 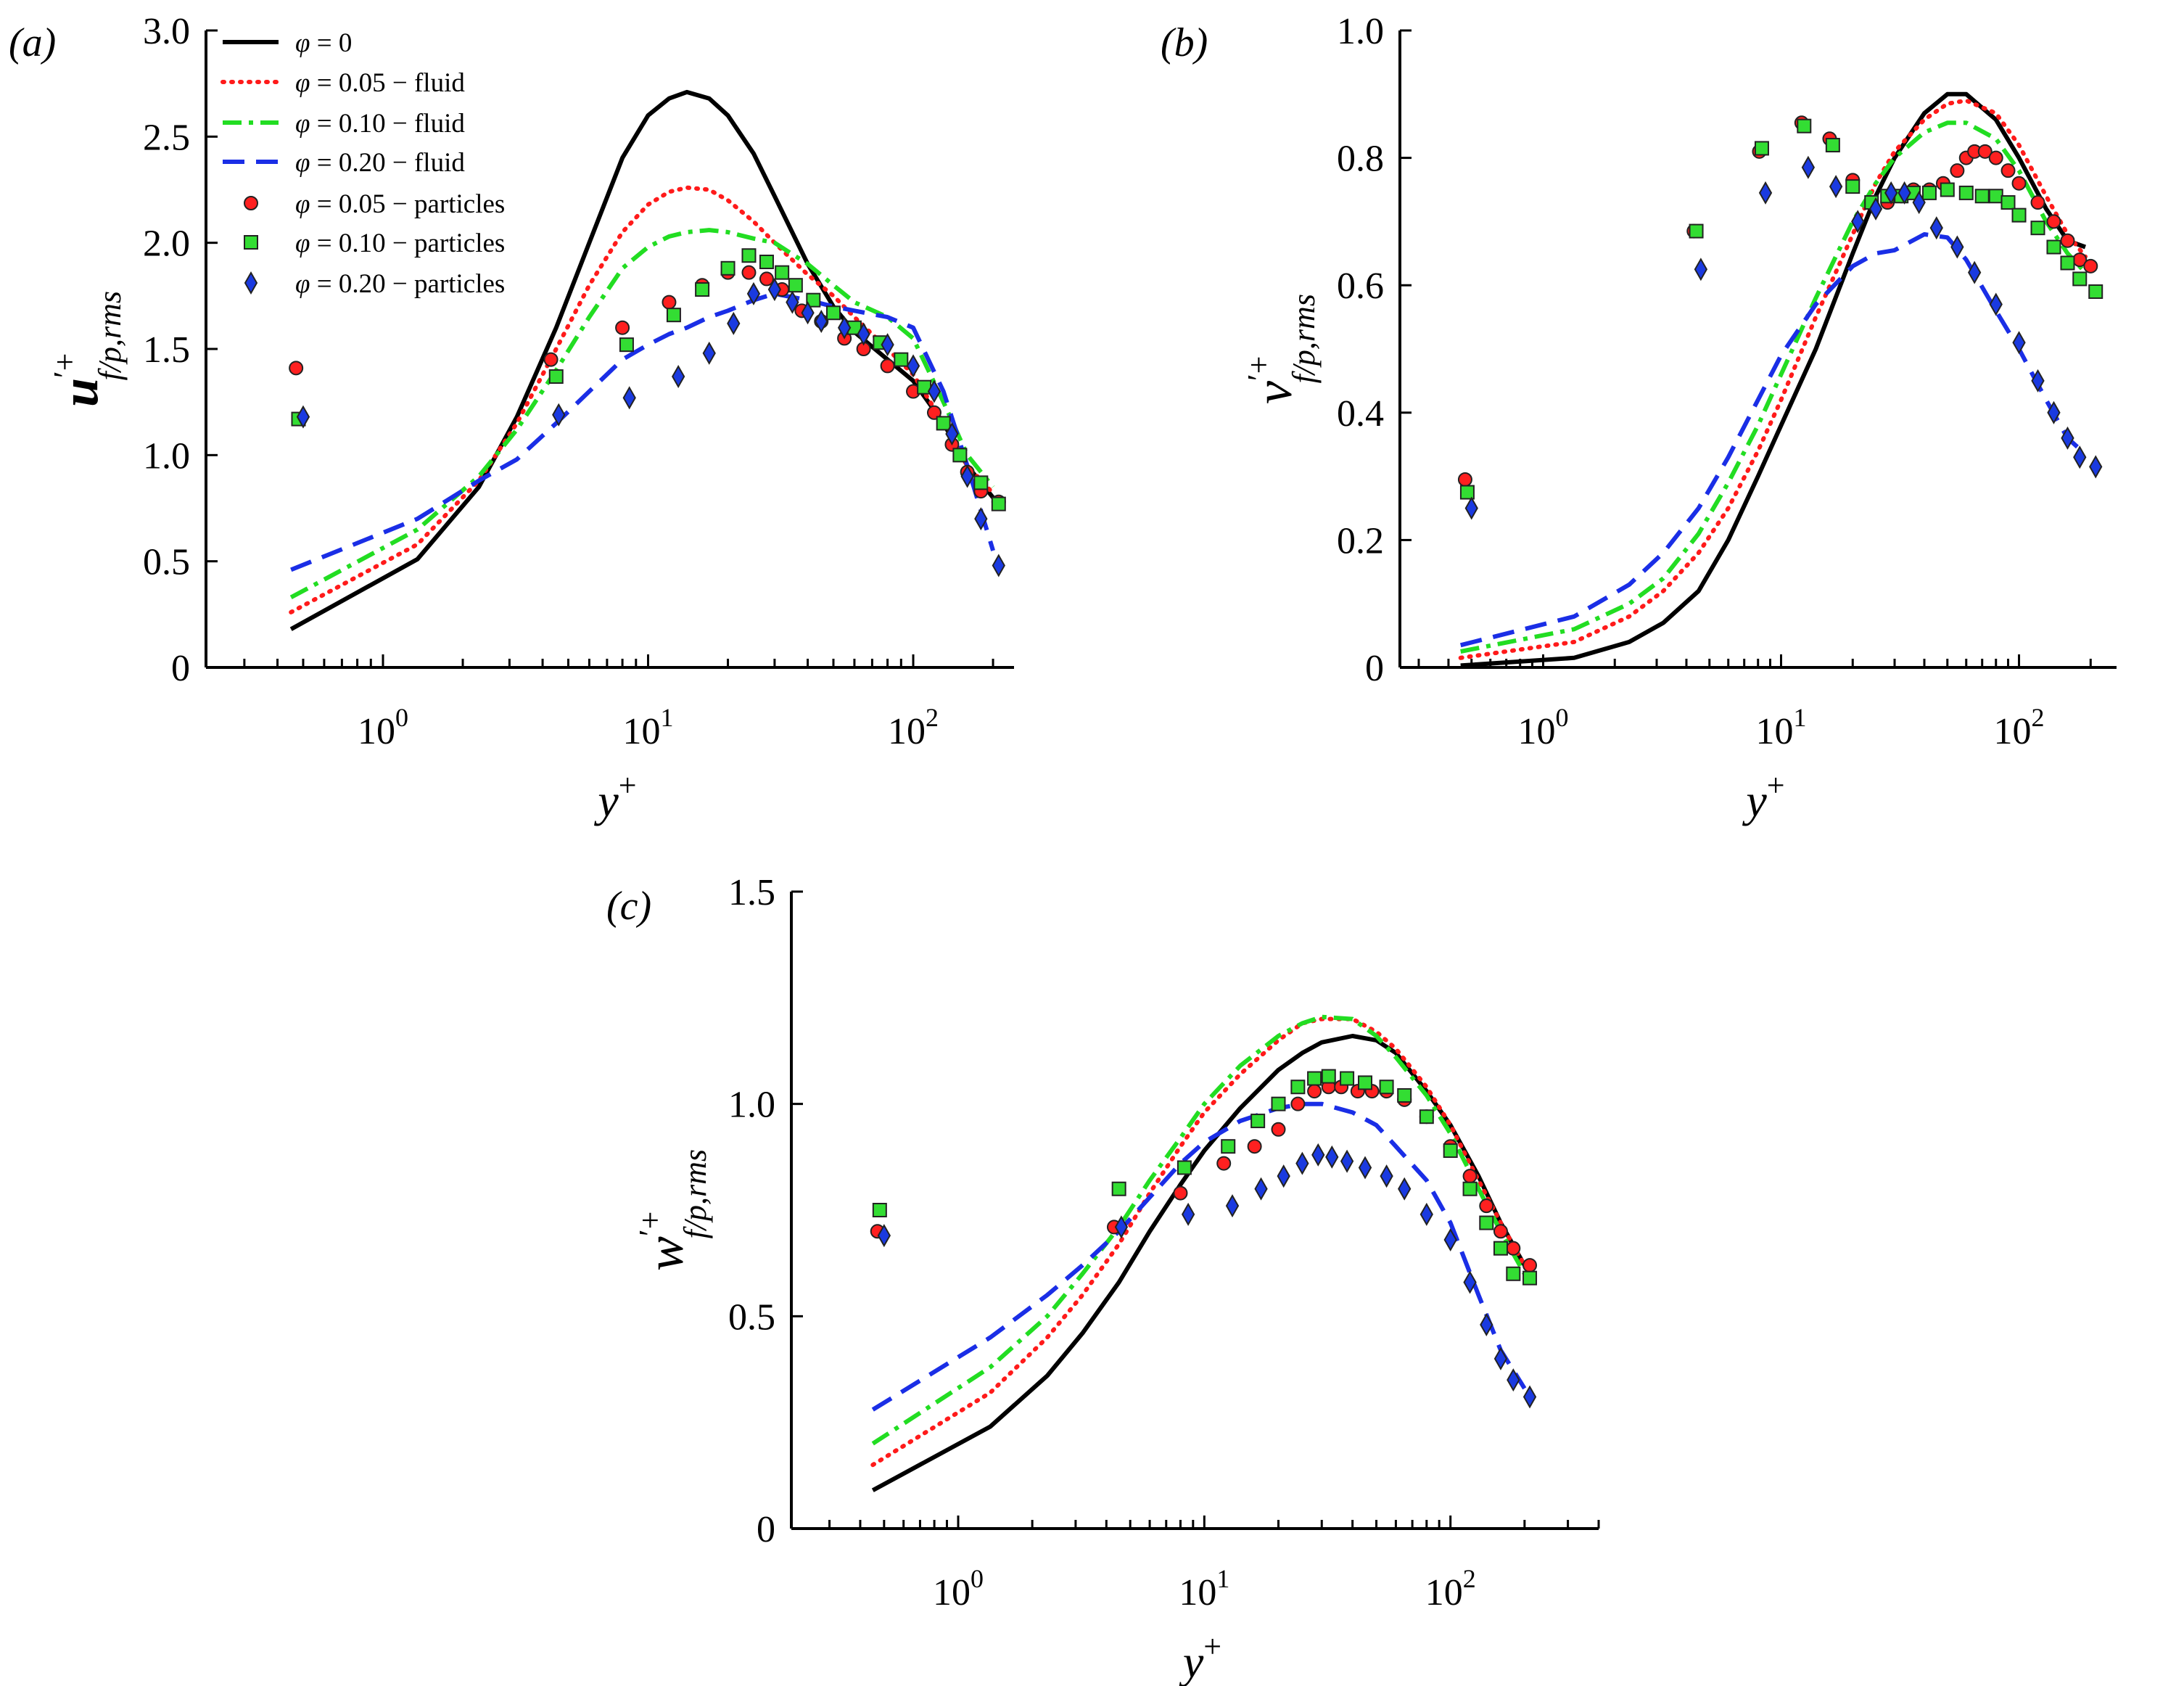 I want to click on legend-entry-phi0: φ = 0, so click(x=287, y=43).